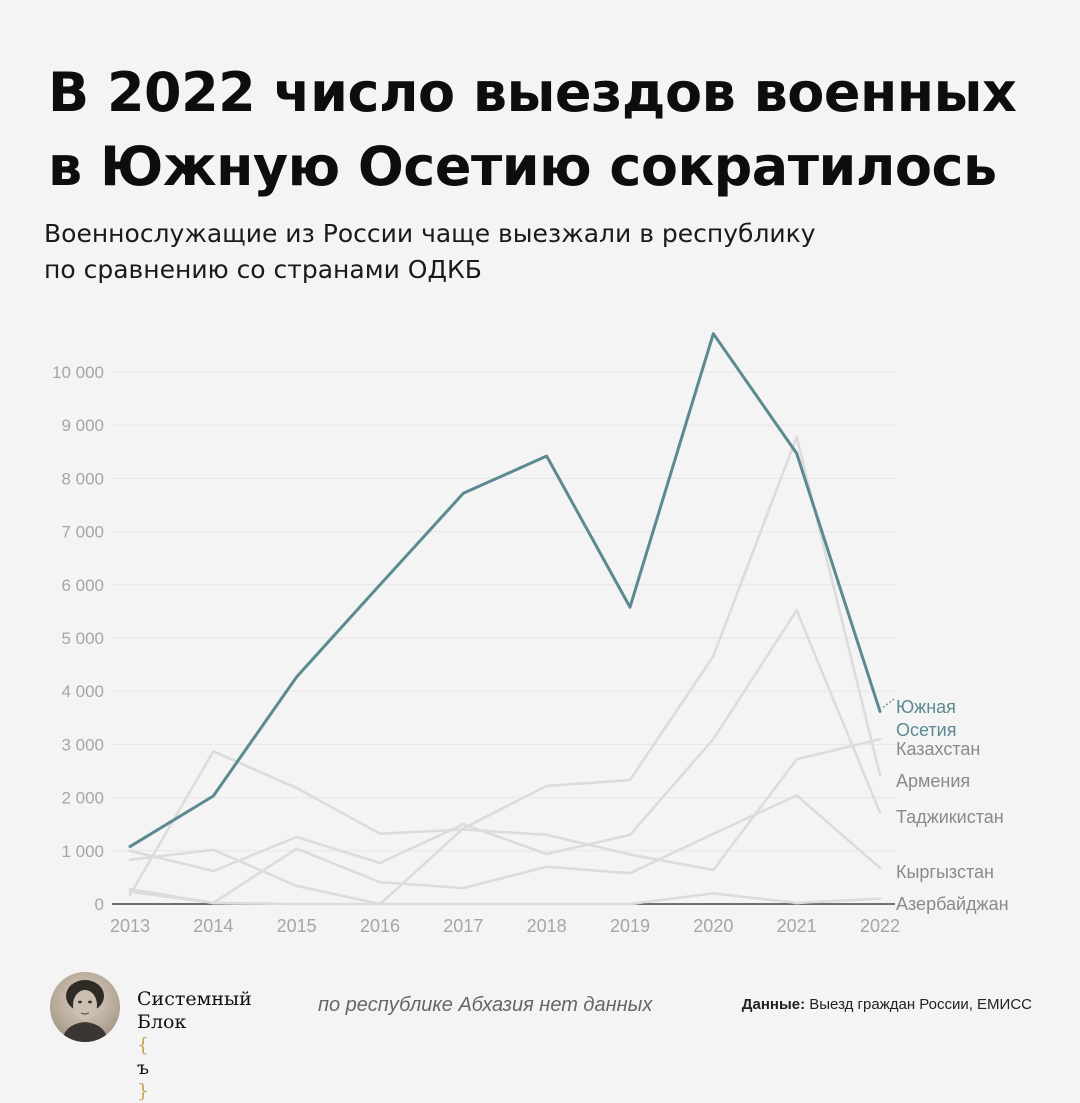  Describe the element at coordinates (880, 926) in the screenshot. I see `x-tick-label: 2022` at that location.